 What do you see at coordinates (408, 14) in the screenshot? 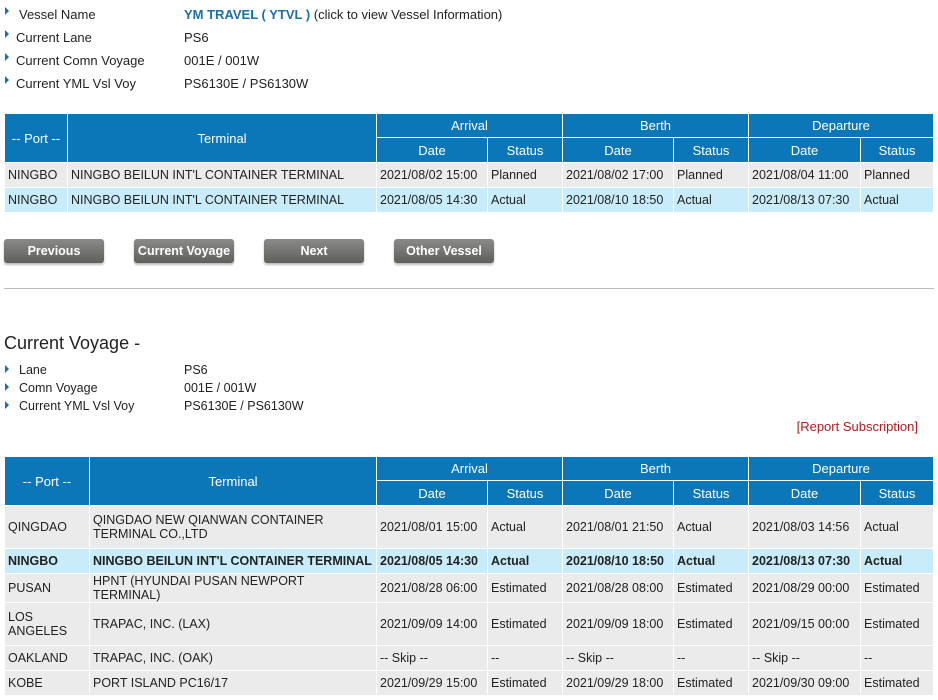
I see `vessel-hint: (click to view Vessel Information)` at bounding box center [408, 14].